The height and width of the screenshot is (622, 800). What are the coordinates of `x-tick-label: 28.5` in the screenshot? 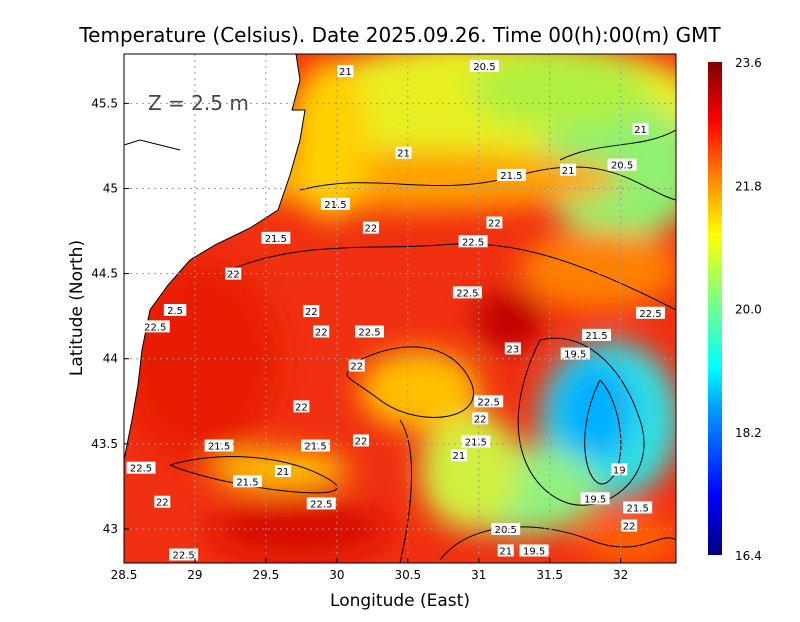 It's located at (124, 575).